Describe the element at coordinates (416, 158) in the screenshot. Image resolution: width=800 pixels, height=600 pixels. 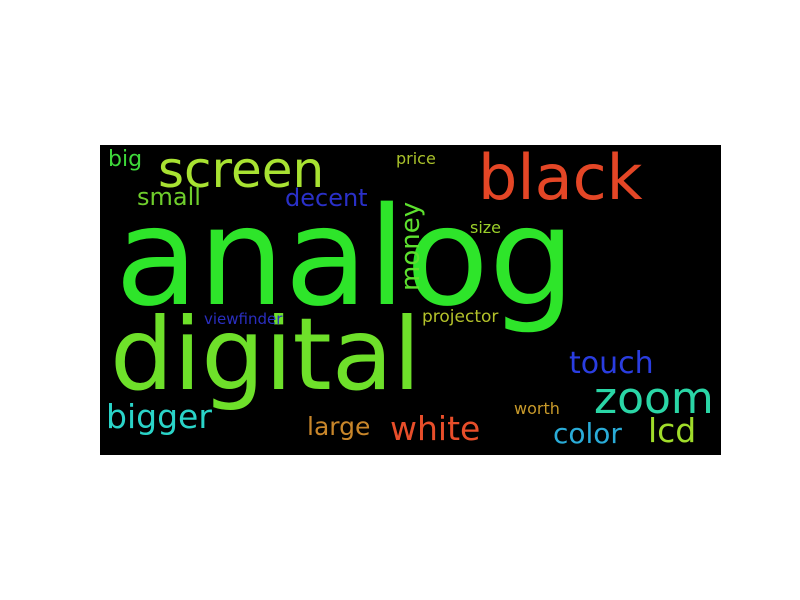
I see `word-price: price` at that location.